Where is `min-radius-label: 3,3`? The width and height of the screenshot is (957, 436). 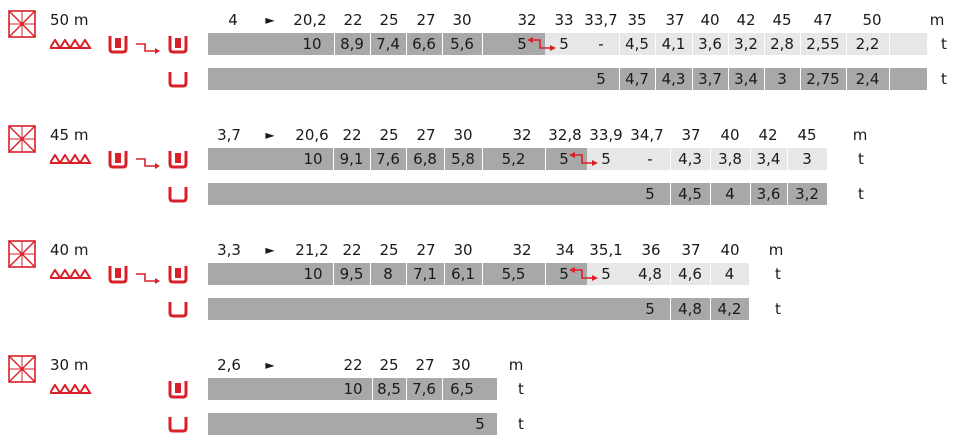 min-radius-label: 3,3 is located at coordinates (229, 250).